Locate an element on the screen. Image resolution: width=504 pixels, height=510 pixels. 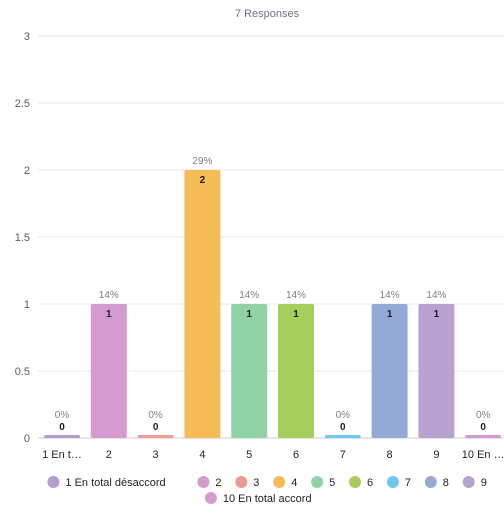
x-tick-label: 9 is located at coordinates (436, 455).